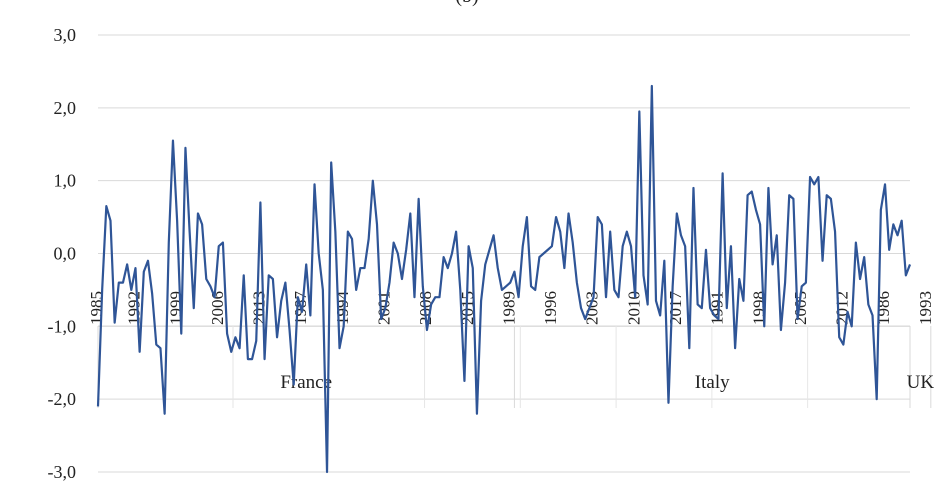  Describe the element at coordinates (607, 382) in the screenshot. I see `group-labels: France Italy UK` at that location.